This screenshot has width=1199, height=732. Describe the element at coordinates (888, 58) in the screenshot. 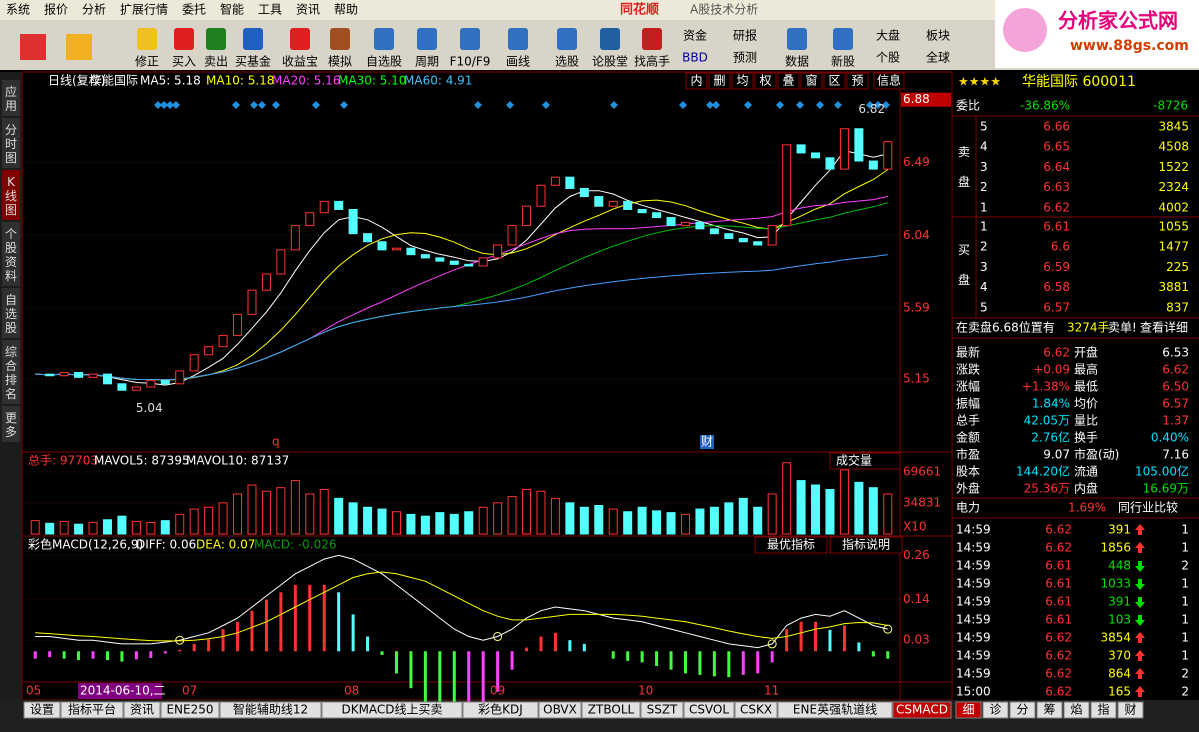

I see `toolbar-small: 个股` at that location.